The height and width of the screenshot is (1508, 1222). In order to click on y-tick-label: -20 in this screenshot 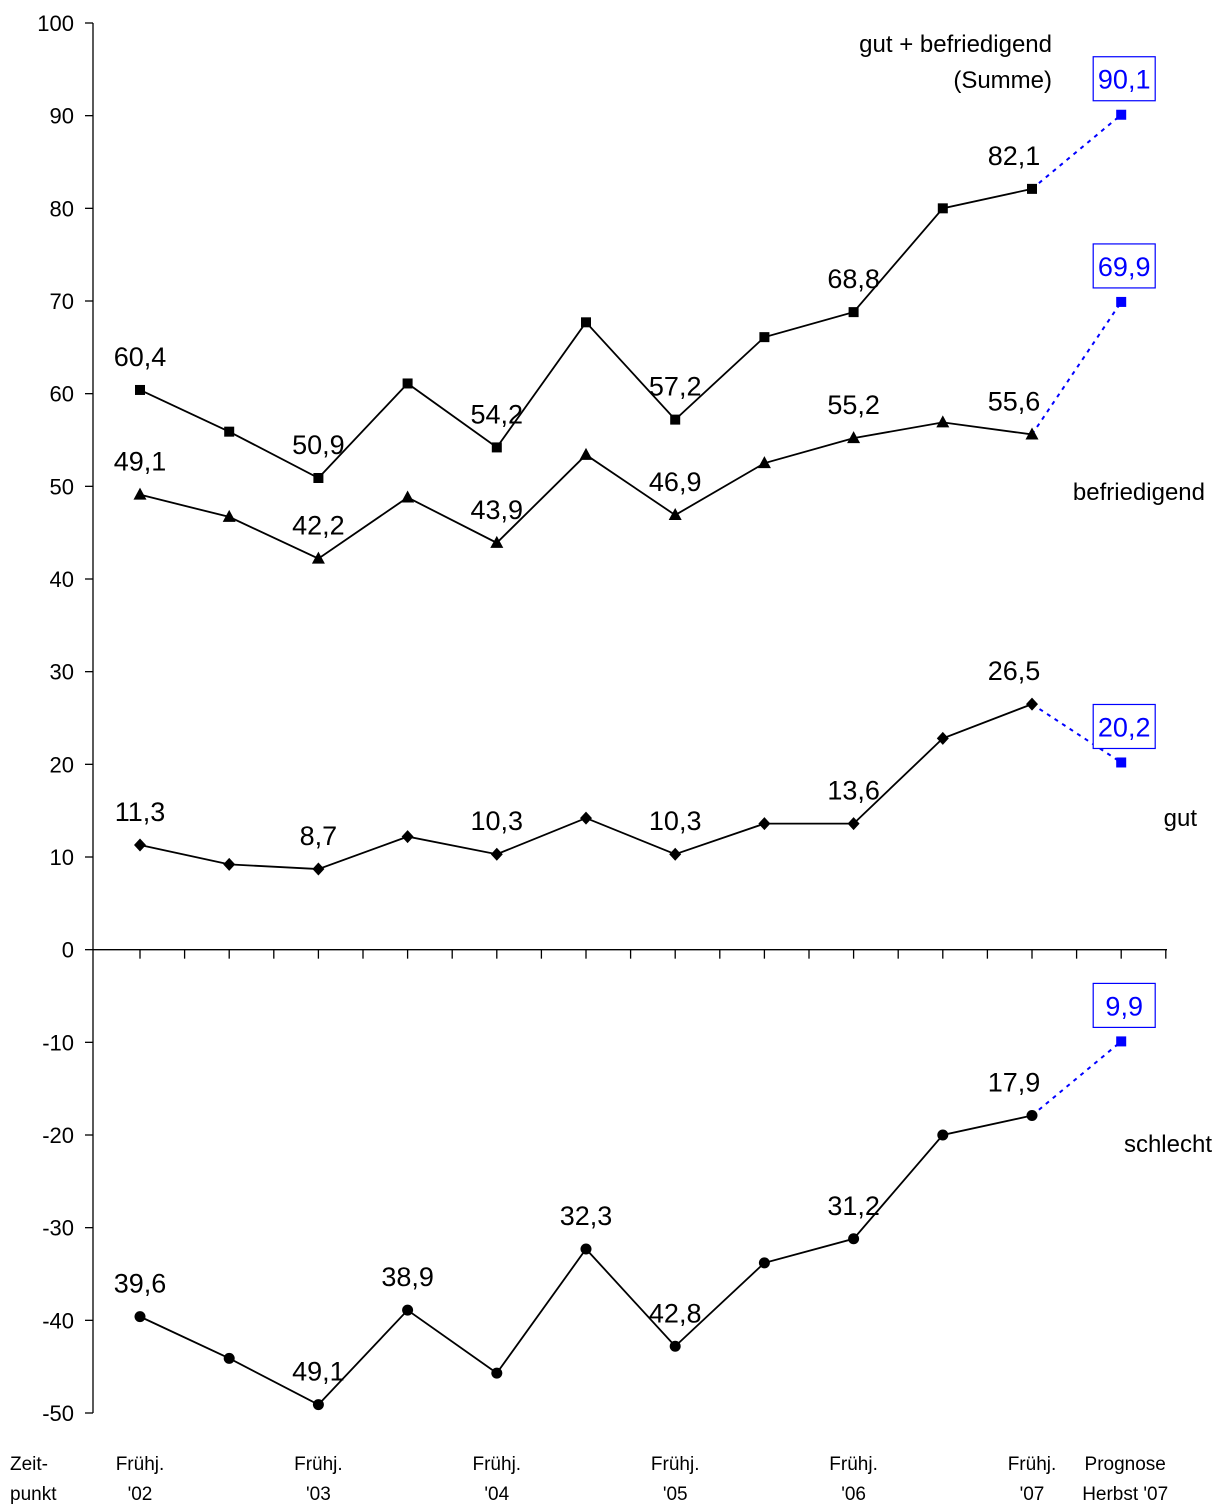, I will do `click(58, 1135)`.